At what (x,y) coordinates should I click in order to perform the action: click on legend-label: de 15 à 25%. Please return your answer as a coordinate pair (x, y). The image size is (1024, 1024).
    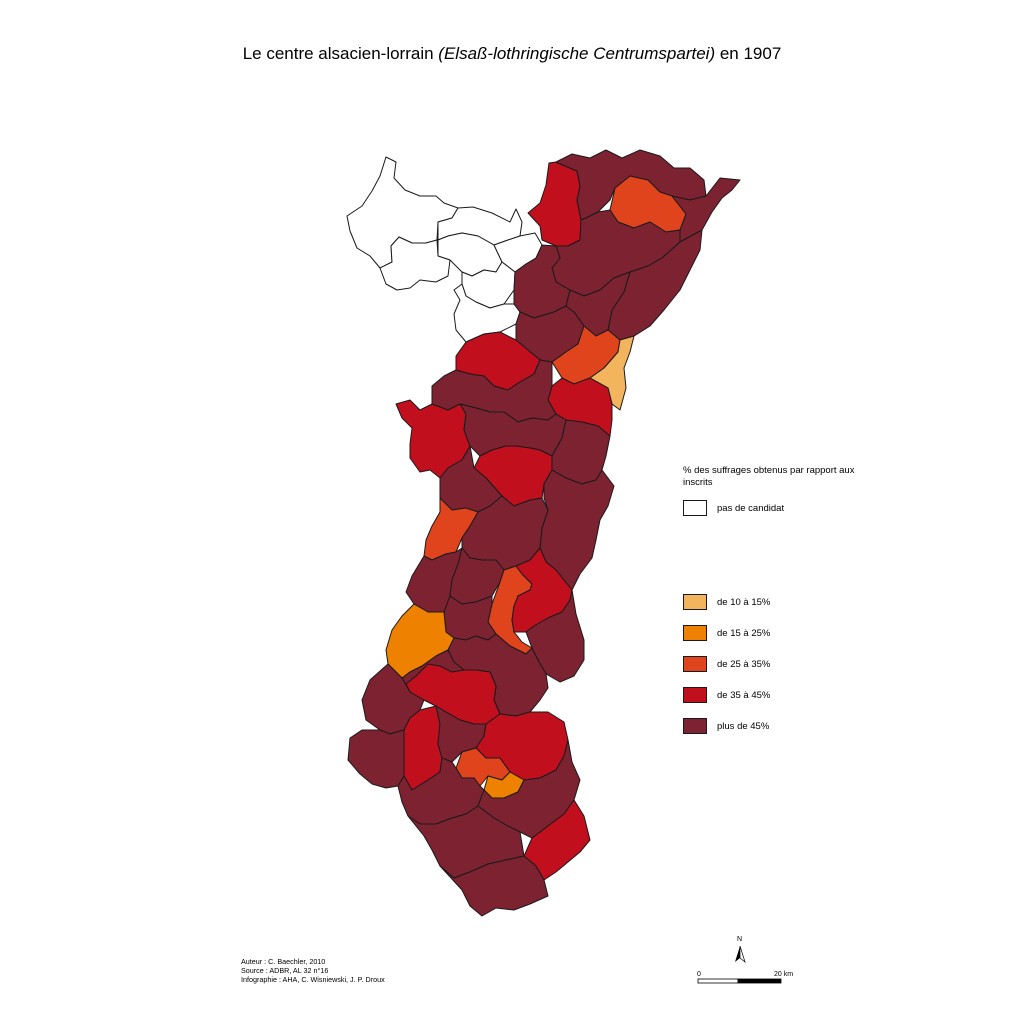
    Looking at the image, I should click on (744, 633).